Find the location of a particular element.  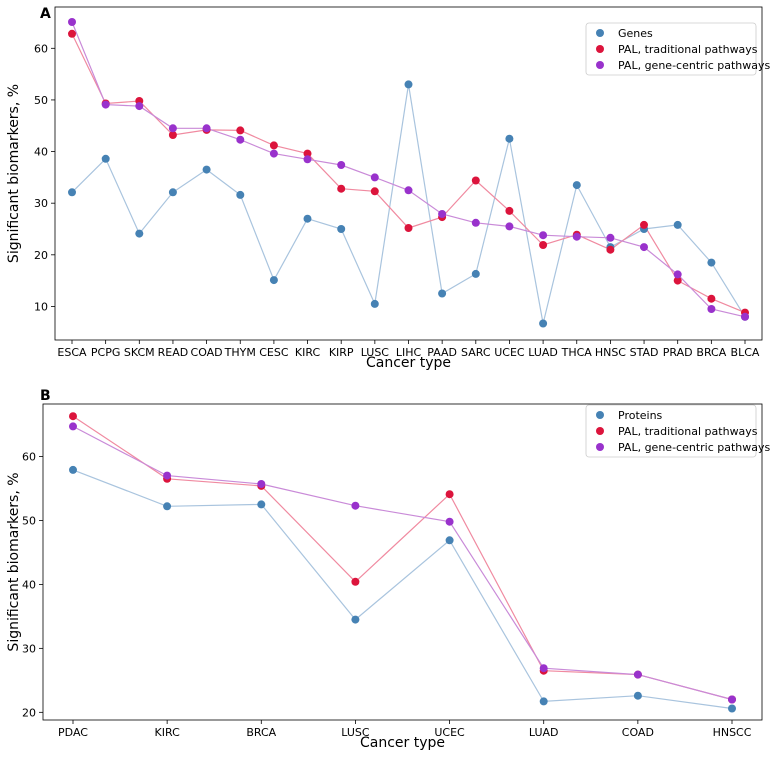

y-tick-label: 30 is located at coordinates (41, 203).